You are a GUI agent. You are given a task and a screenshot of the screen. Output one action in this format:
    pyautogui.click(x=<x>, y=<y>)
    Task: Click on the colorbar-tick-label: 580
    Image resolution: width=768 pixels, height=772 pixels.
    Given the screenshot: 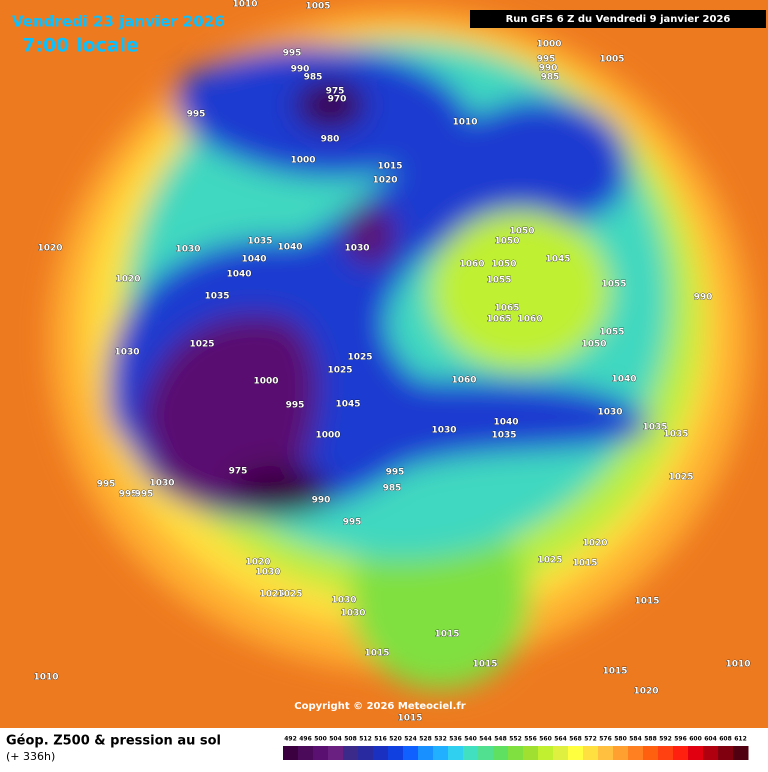 What is the action you would take?
    pyautogui.click(x=620, y=739)
    